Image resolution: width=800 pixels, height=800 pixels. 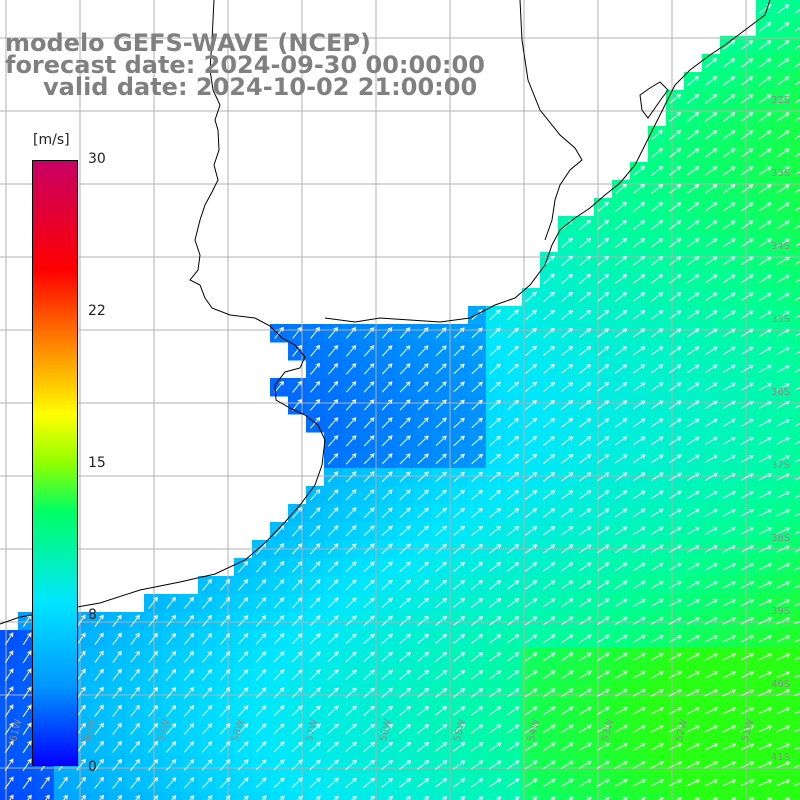 What do you see at coordinates (97, 311) in the screenshot?
I see `colorbar-tick-22: 22` at bounding box center [97, 311].